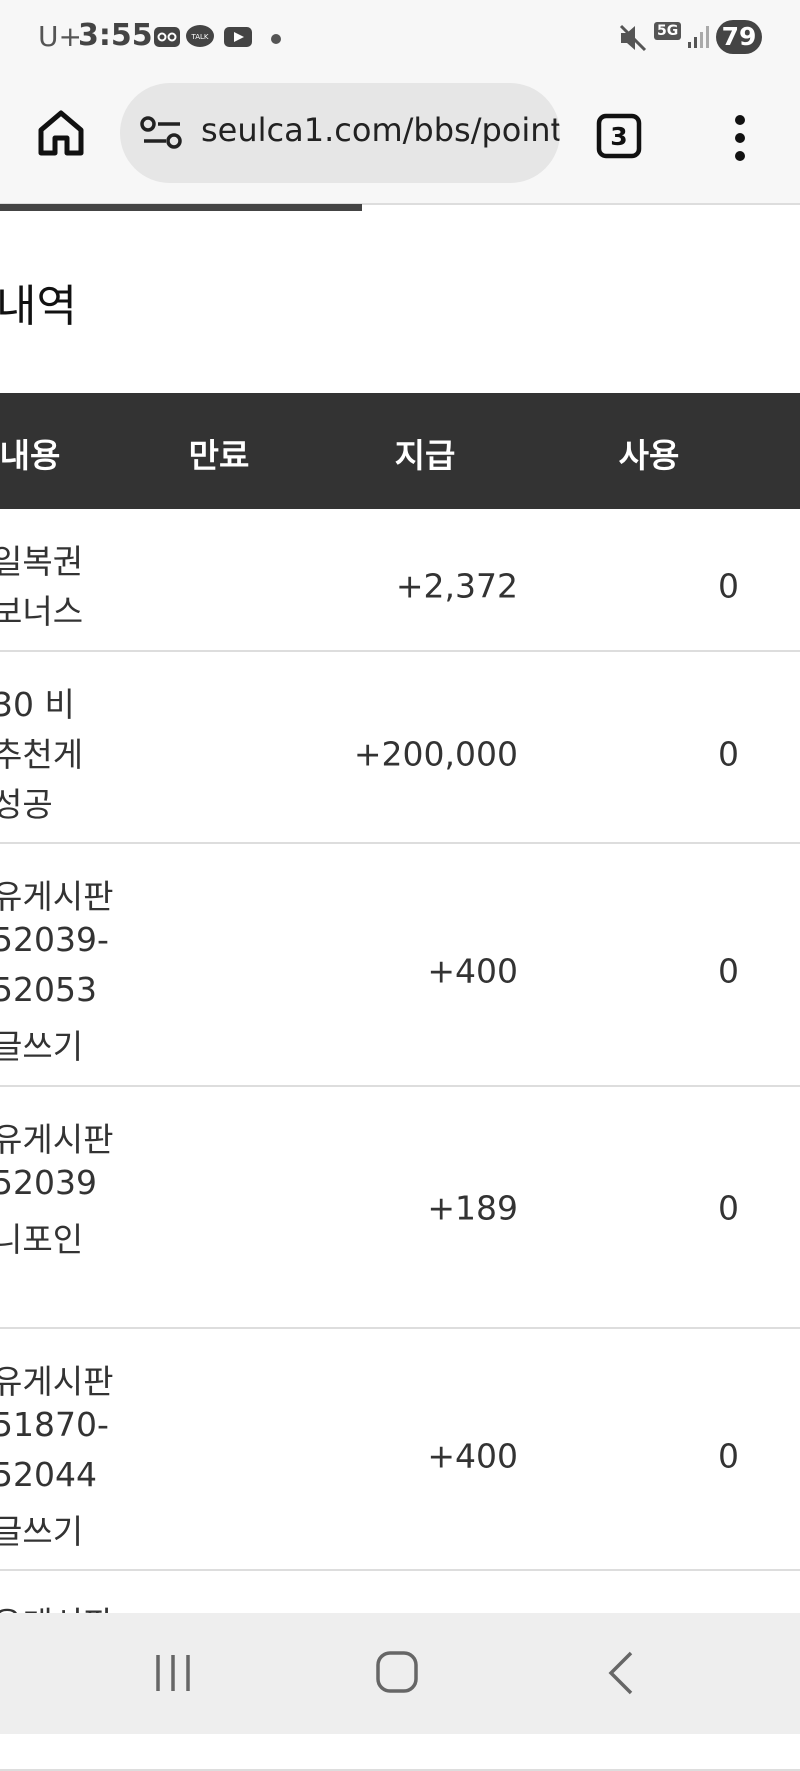 The height and width of the screenshot is (1771, 800). What do you see at coordinates (42, 611) in the screenshot?
I see `content-line: 보너스` at bounding box center [42, 611].